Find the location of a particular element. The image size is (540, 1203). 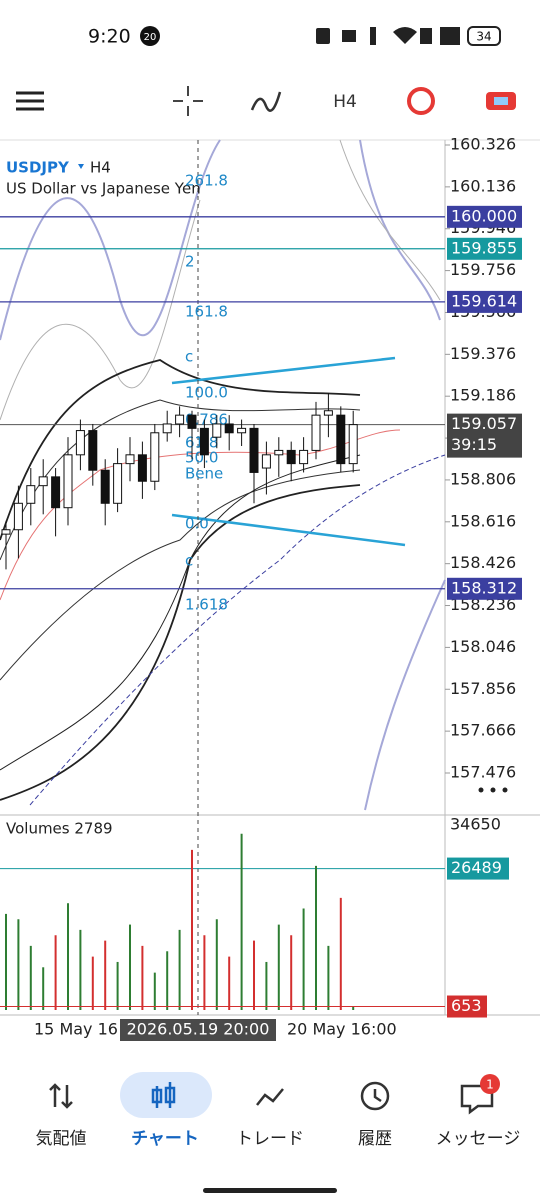

y-tick-label: 157.476 is located at coordinates (483, 772).